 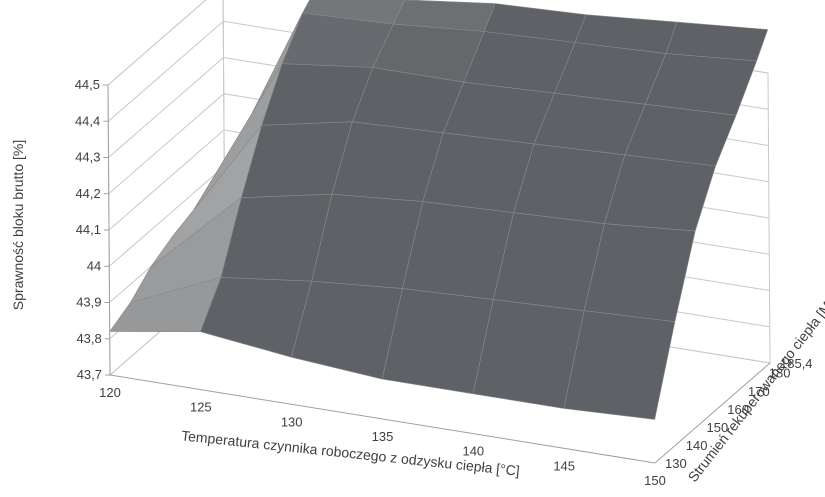 What do you see at coordinates (87, 193) in the screenshot?
I see `z-tick-label: 44,2` at bounding box center [87, 193].